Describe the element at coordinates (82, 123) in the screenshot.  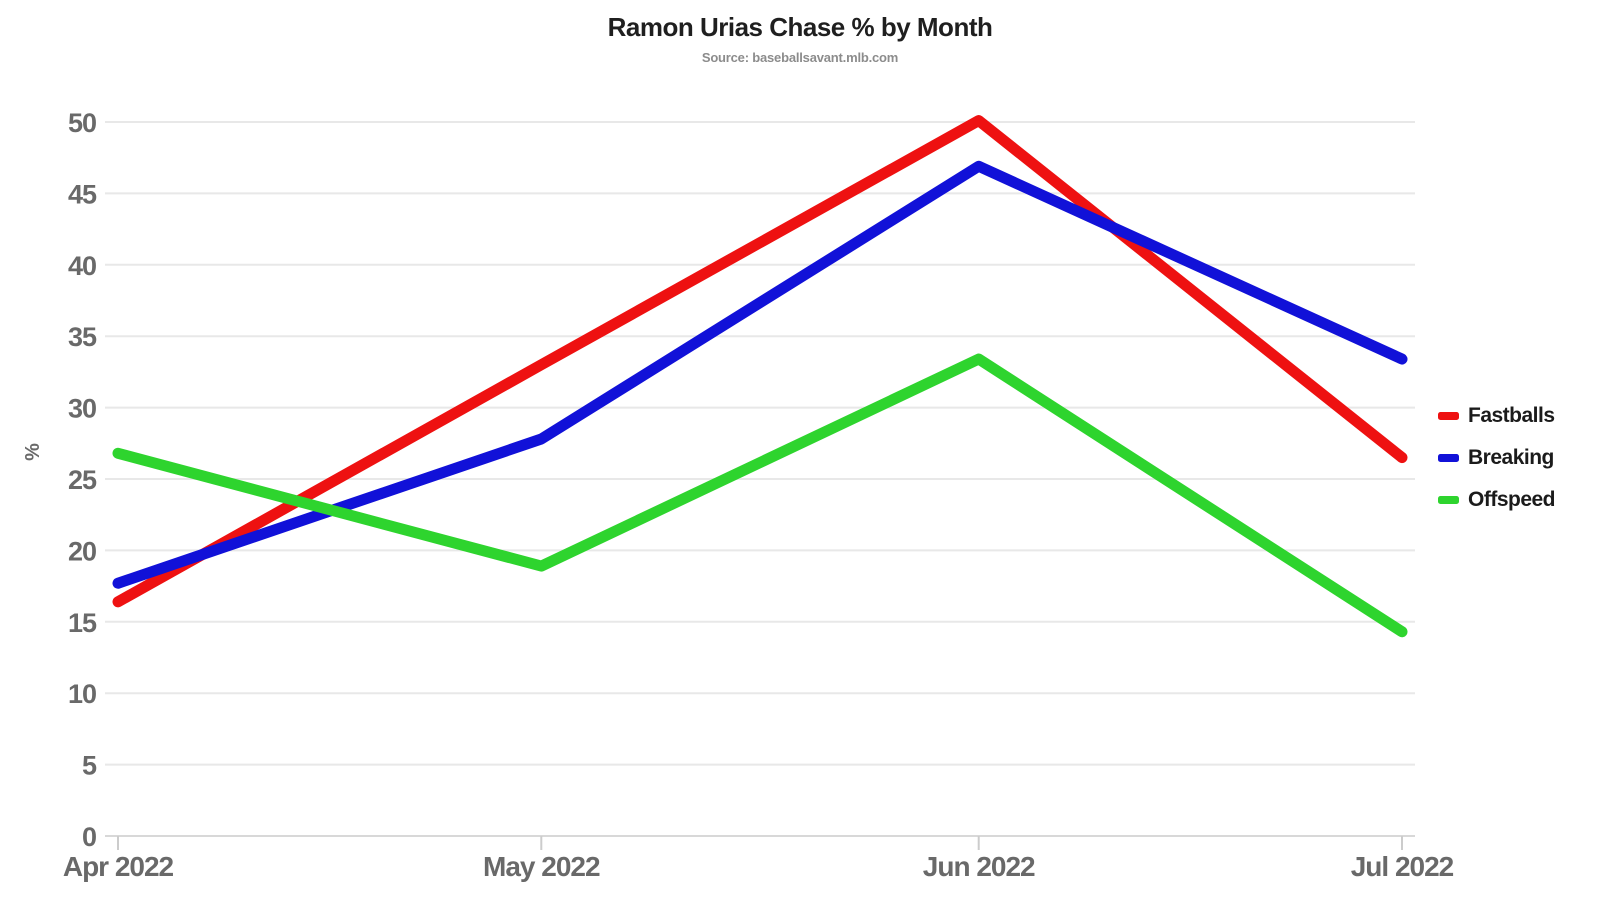
I see `y-tick-label-50: 50` at that location.